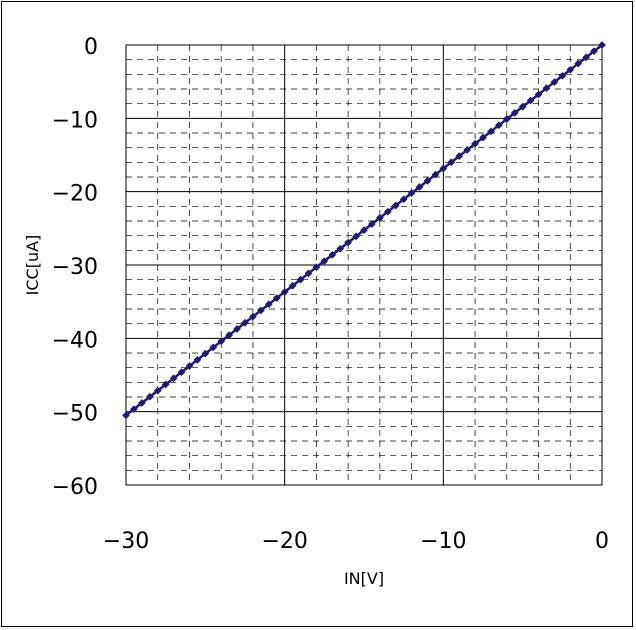 The width and height of the screenshot is (636, 630). I want to click on y-axis-ticks: 0 −10 −20 −30 −40 −50 −60, so click(75, 267).